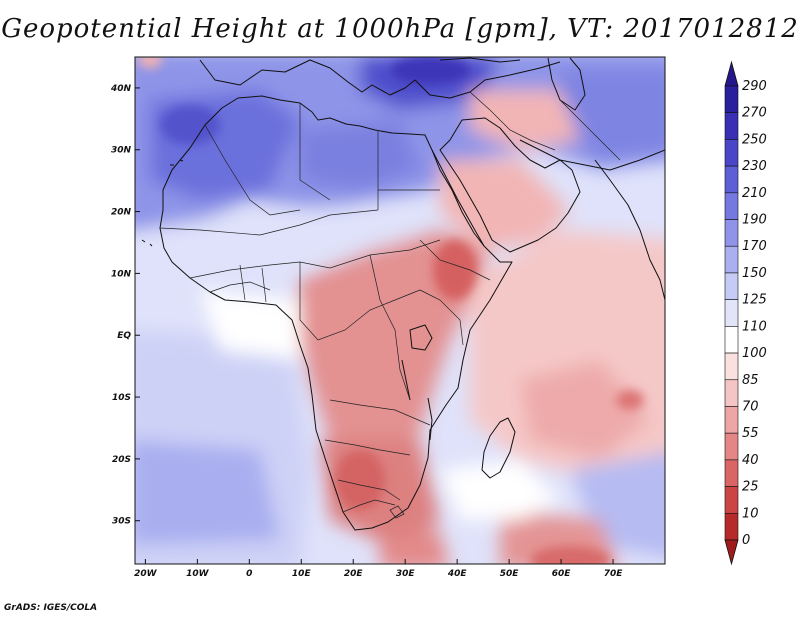  What do you see at coordinates (380, 412) in the screenshot?
I see `border-southern-north` at bounding box center [380, 412].